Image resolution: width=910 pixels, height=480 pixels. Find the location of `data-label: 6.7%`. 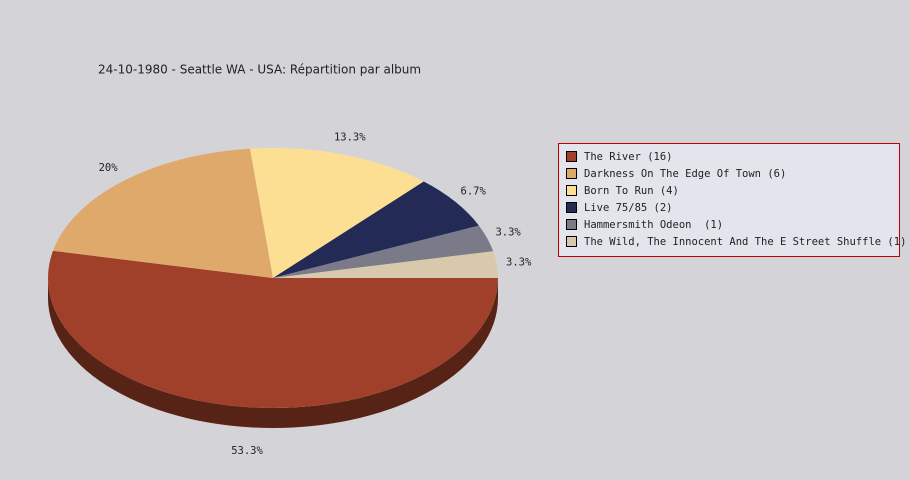

data-label: 6.7% is located at coordinates (474, 191).